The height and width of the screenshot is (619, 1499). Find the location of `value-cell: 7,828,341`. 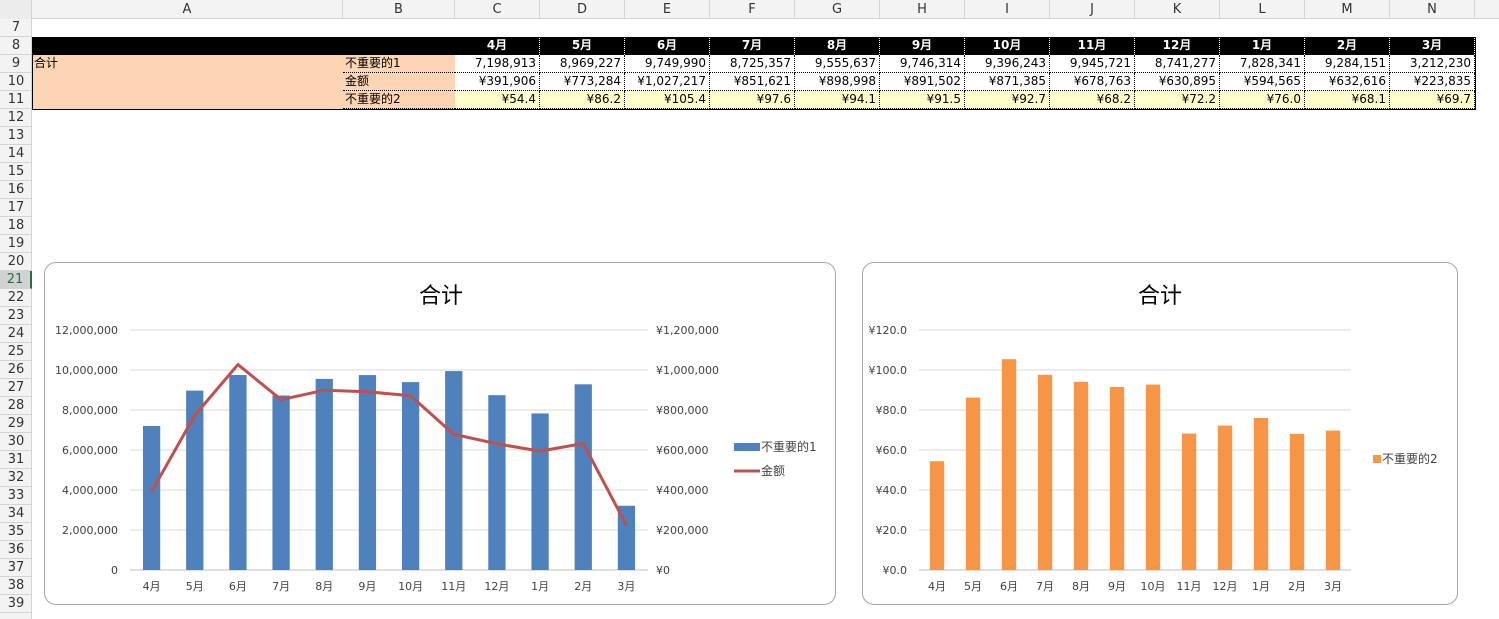

value-cell: 7,828,341 is located at coordinates (1262, 64).